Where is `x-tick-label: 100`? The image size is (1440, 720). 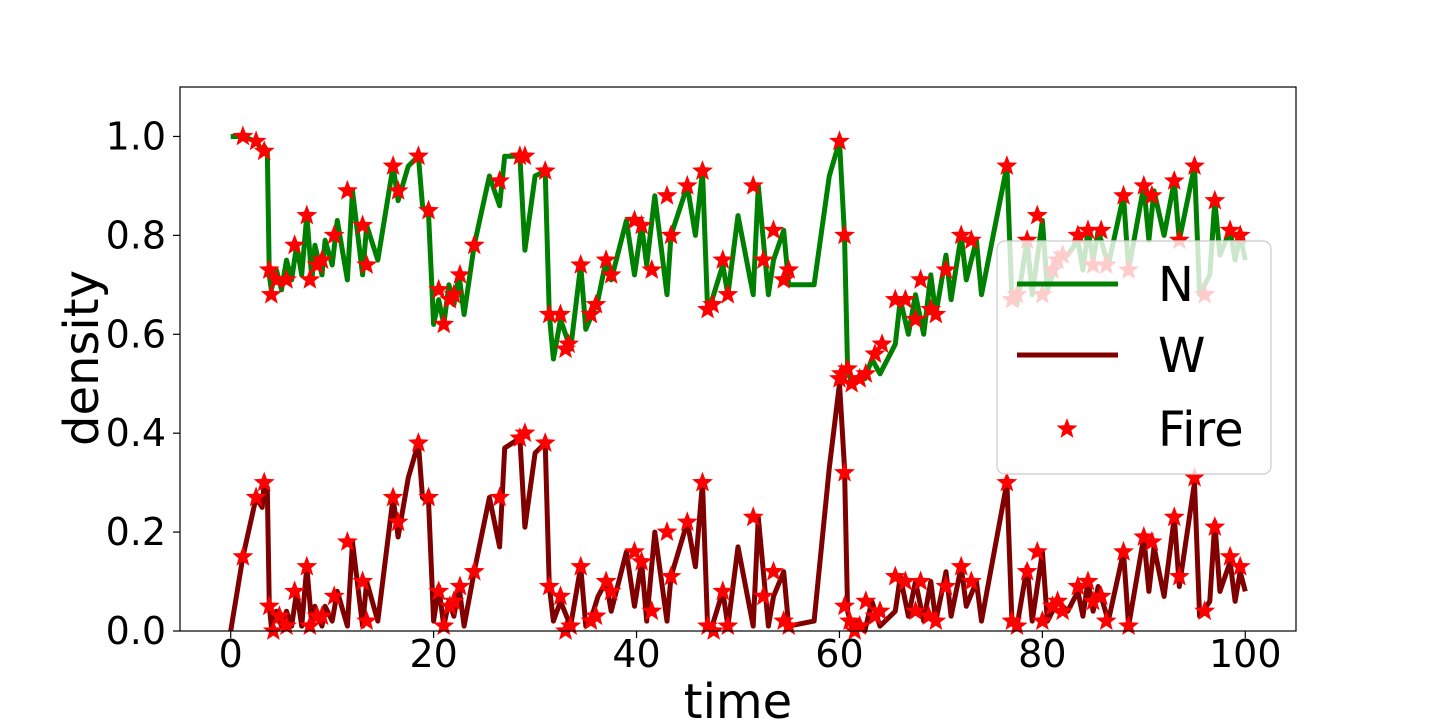 x-tick-label: 100 is located at coordinates (1245, 654).